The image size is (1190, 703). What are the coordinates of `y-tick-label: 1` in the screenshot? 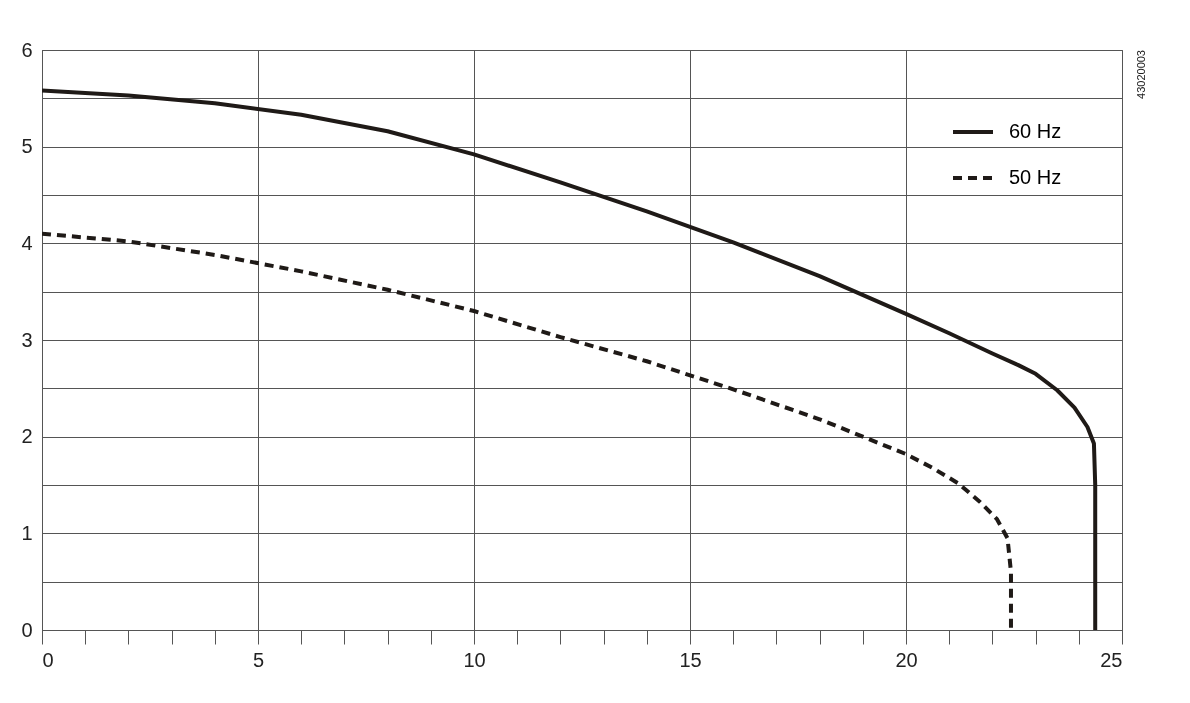 It's located at (27, 532).